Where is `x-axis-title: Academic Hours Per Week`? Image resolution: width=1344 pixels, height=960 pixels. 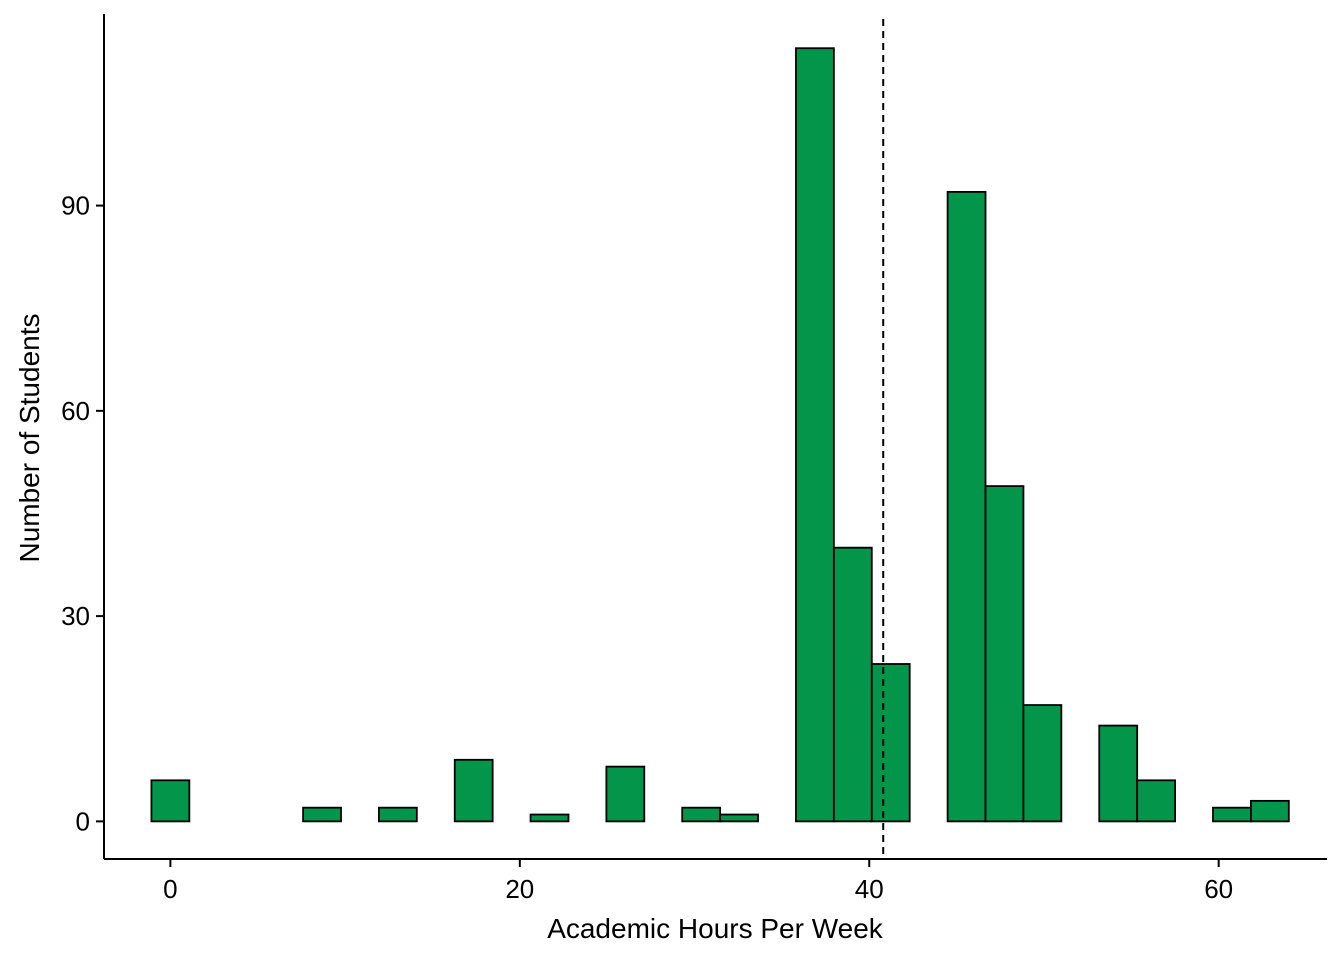
x-axis-title: Academic Hours Per Week is located at coordinates (715, 928).